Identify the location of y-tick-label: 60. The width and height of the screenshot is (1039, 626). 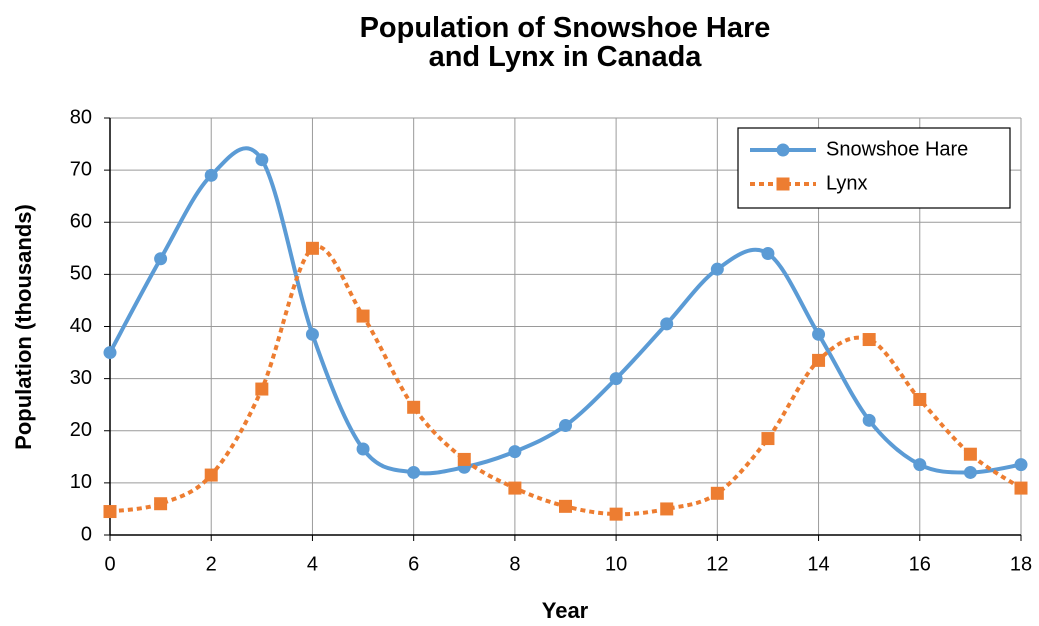
(81, 222).